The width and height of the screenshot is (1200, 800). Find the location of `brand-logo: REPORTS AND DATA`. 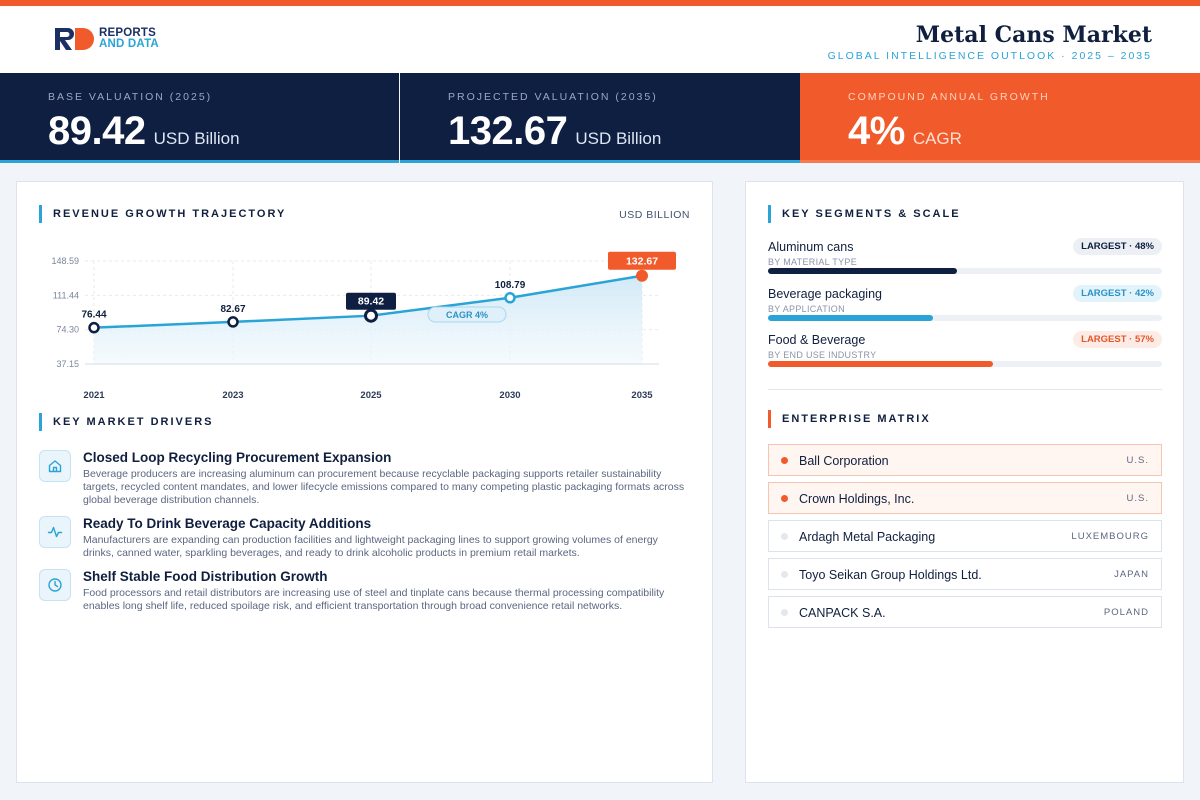

brand-logo: REPORTS AND DATA is located at coordinates (107, 38).